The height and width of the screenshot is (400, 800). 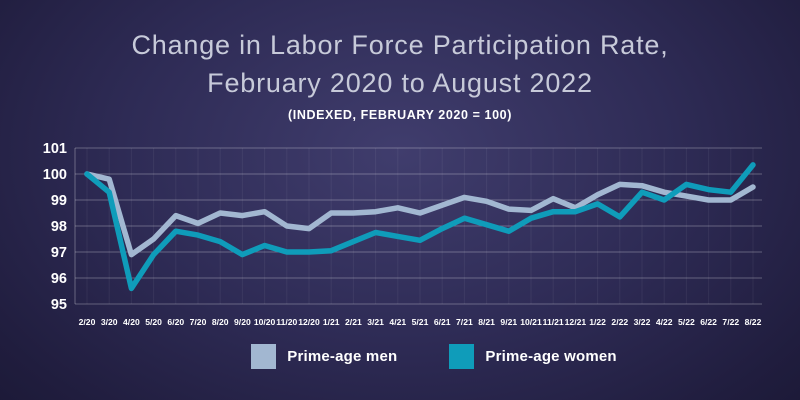 I want to click on legend-item-women: Prime-age women, so click(x=533, y=356).